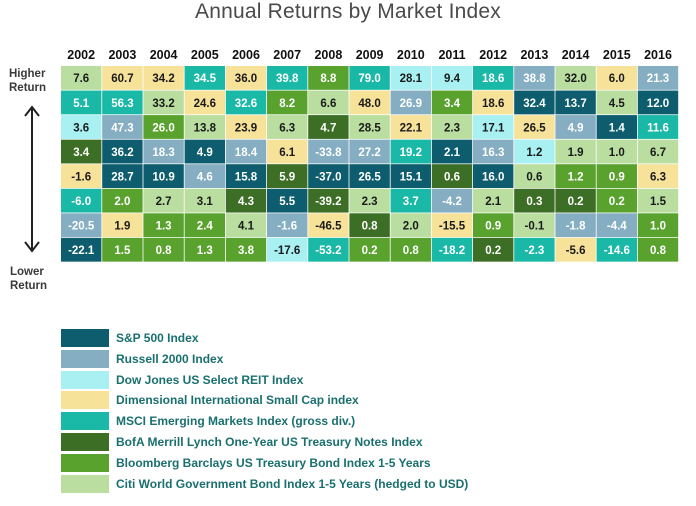 The image size is (696, 506). I want to click on cell-value: 6.3, so click(658, 177).